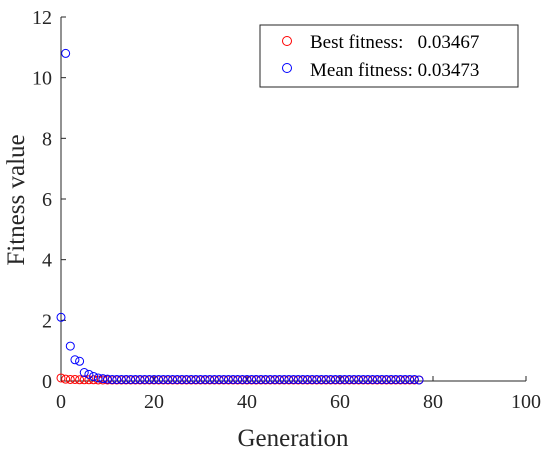 The width and height of the screenshot is (550, 450). Describe the element at coordinates (287, 68) in the screenshot. I see `legend-marker-mean` at that location.